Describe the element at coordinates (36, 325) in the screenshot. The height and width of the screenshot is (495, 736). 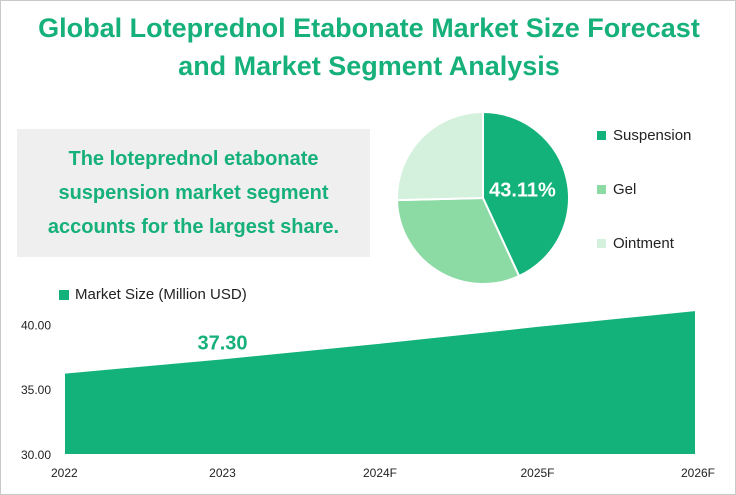
I see `y-tick-label: 40.00` at that location.